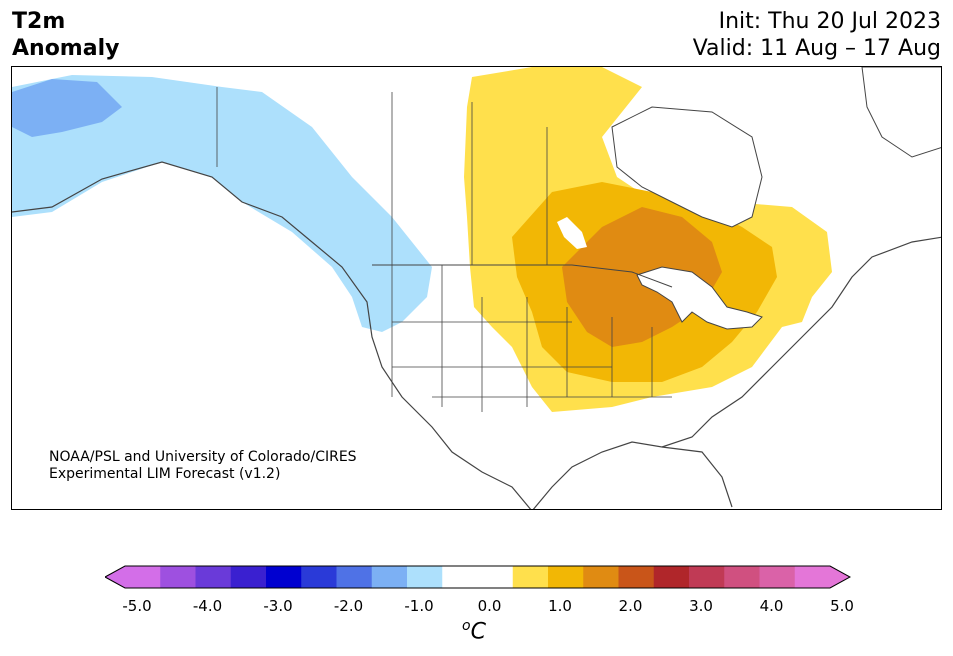  I want to click on cool-anomaly-alaska-core, so click(67, 108).